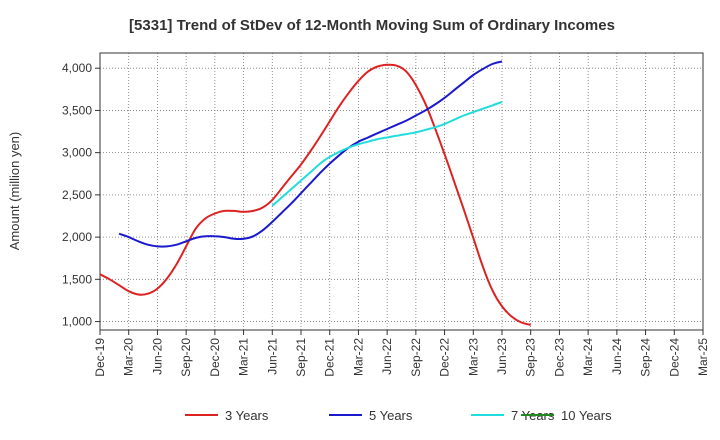 The image size is (720, 440). What do you see at coordinates (416, 357) in the screenshot?
I see `x-tick-label: Sep-22` at bounding box center [416, 357].